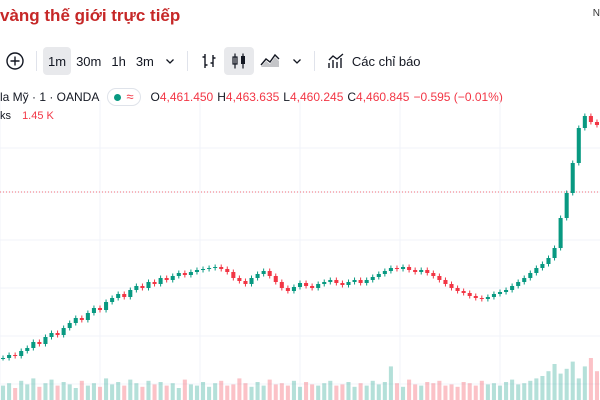  Describe the element at coordinates (221, 97) in the screenshot. I see `high-label: H` at that location.